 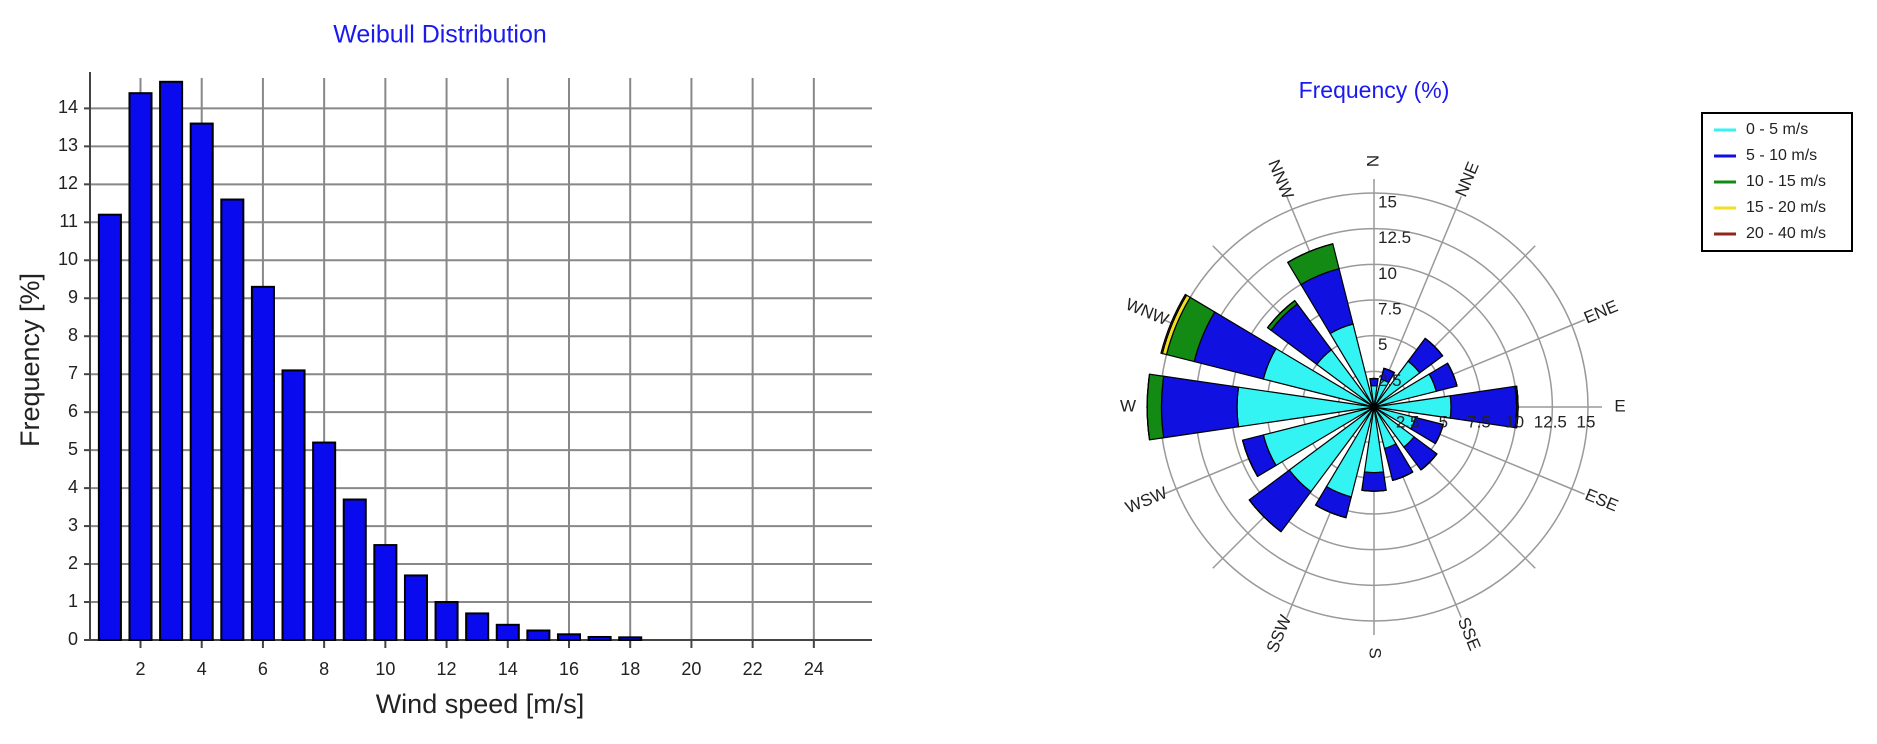 I want to click on y-axis-label: Frequency [%], so click(x=30, y=360).